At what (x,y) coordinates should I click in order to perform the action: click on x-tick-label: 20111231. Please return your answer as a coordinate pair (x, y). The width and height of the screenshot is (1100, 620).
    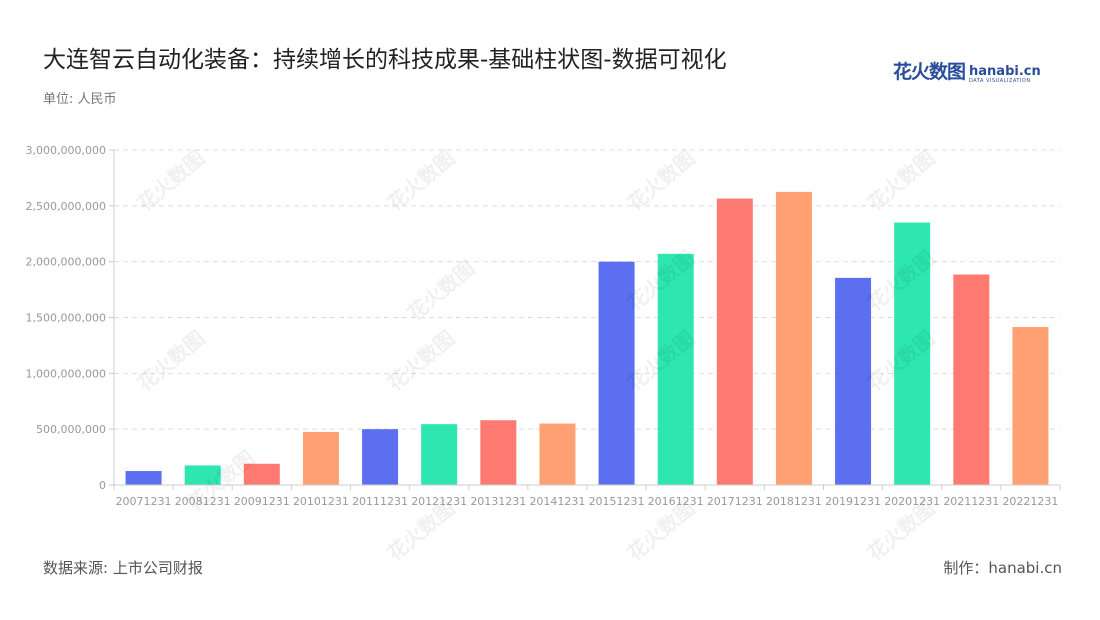
    Looking at the image, I should click on (380, 501).